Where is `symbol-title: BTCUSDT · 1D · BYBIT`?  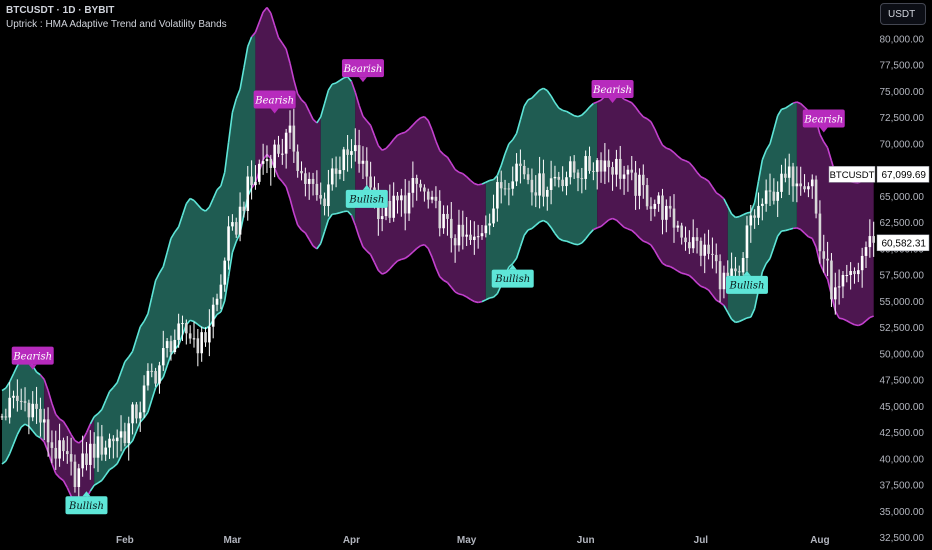 symbol-title: BTCUSDT · 1D · BYBIT is located at coordinates (60, 10).